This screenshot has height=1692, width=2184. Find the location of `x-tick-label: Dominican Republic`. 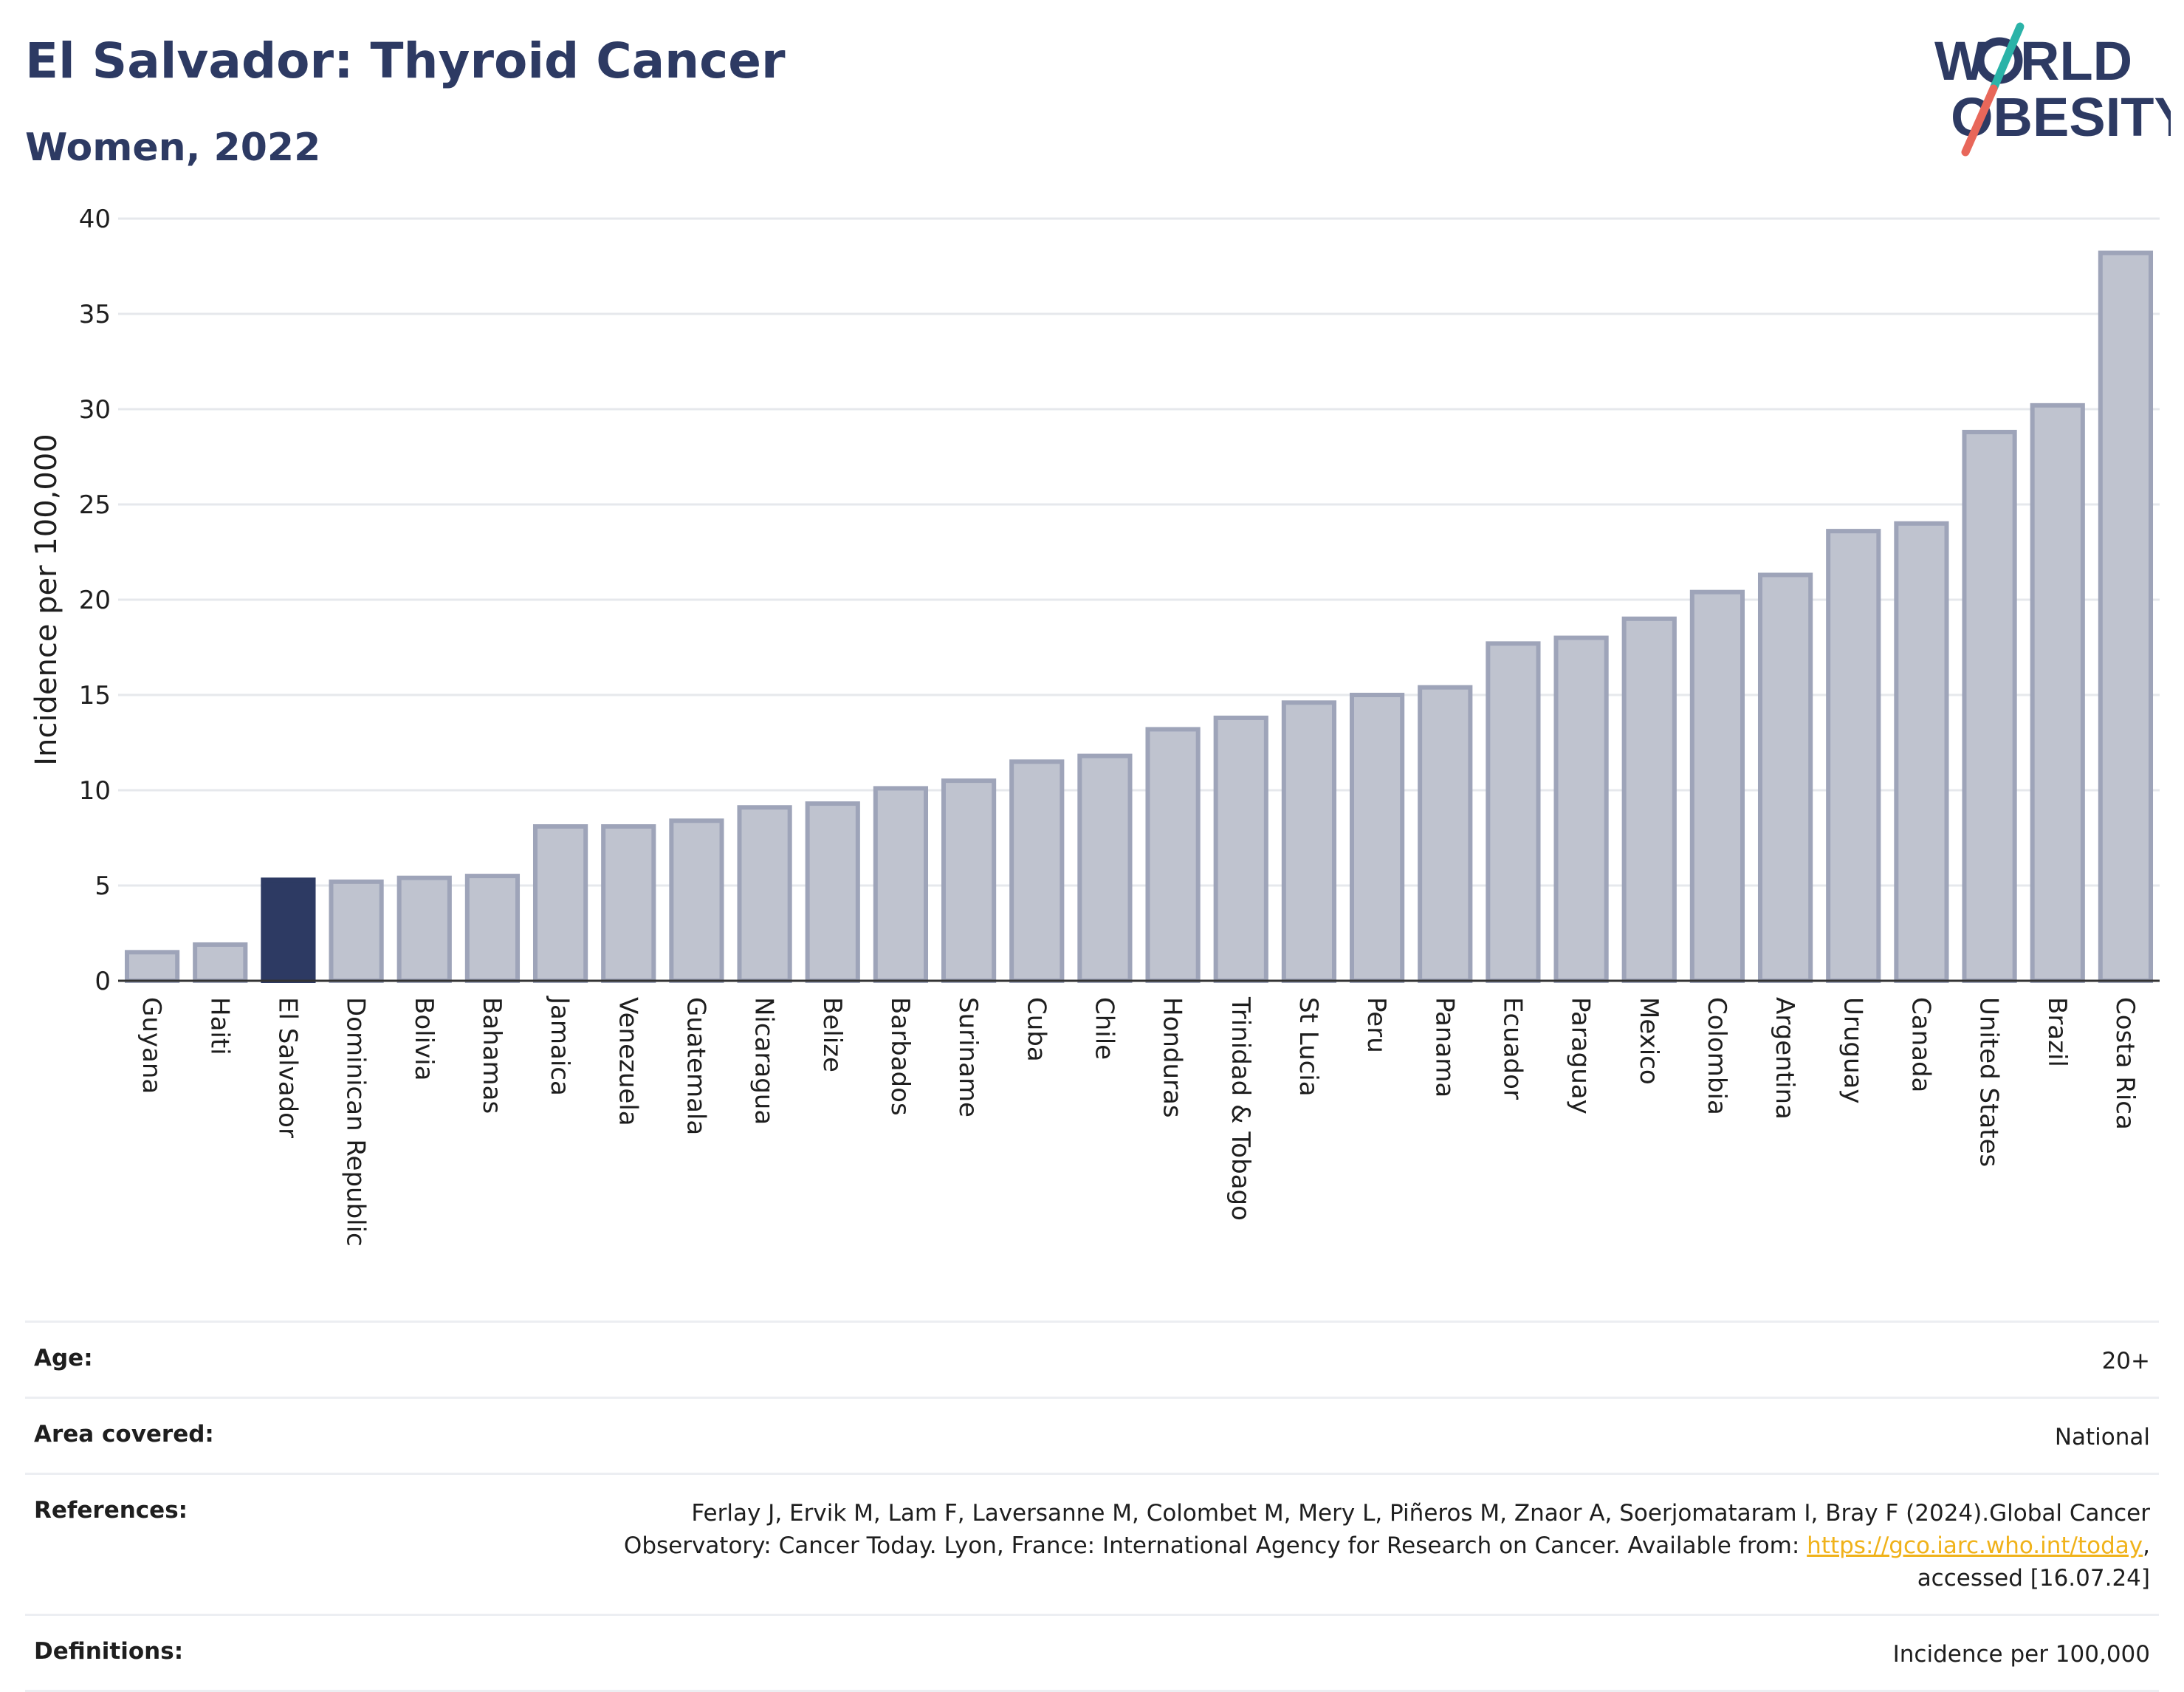

x-tick-label: Dominican Republic is located at coordinates (356, 1122).